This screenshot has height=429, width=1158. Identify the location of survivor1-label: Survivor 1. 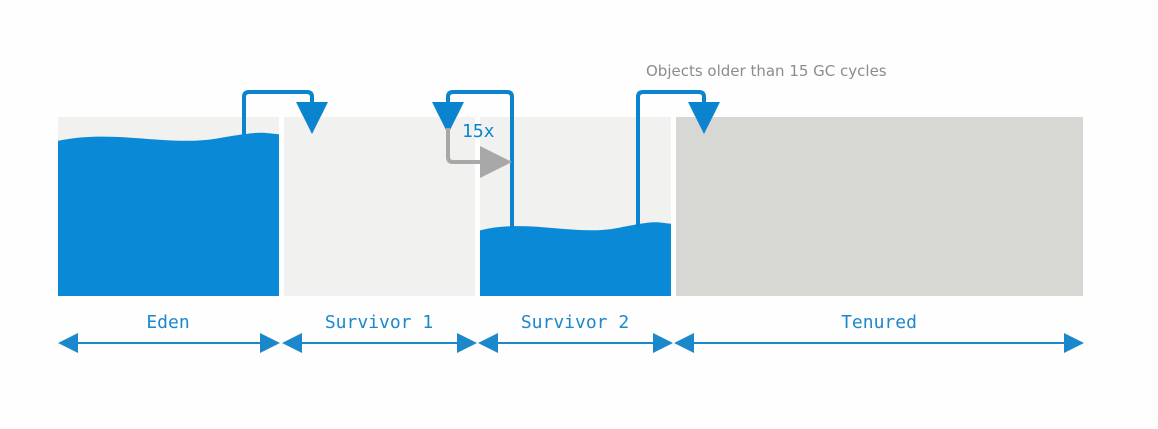
(379, 322).